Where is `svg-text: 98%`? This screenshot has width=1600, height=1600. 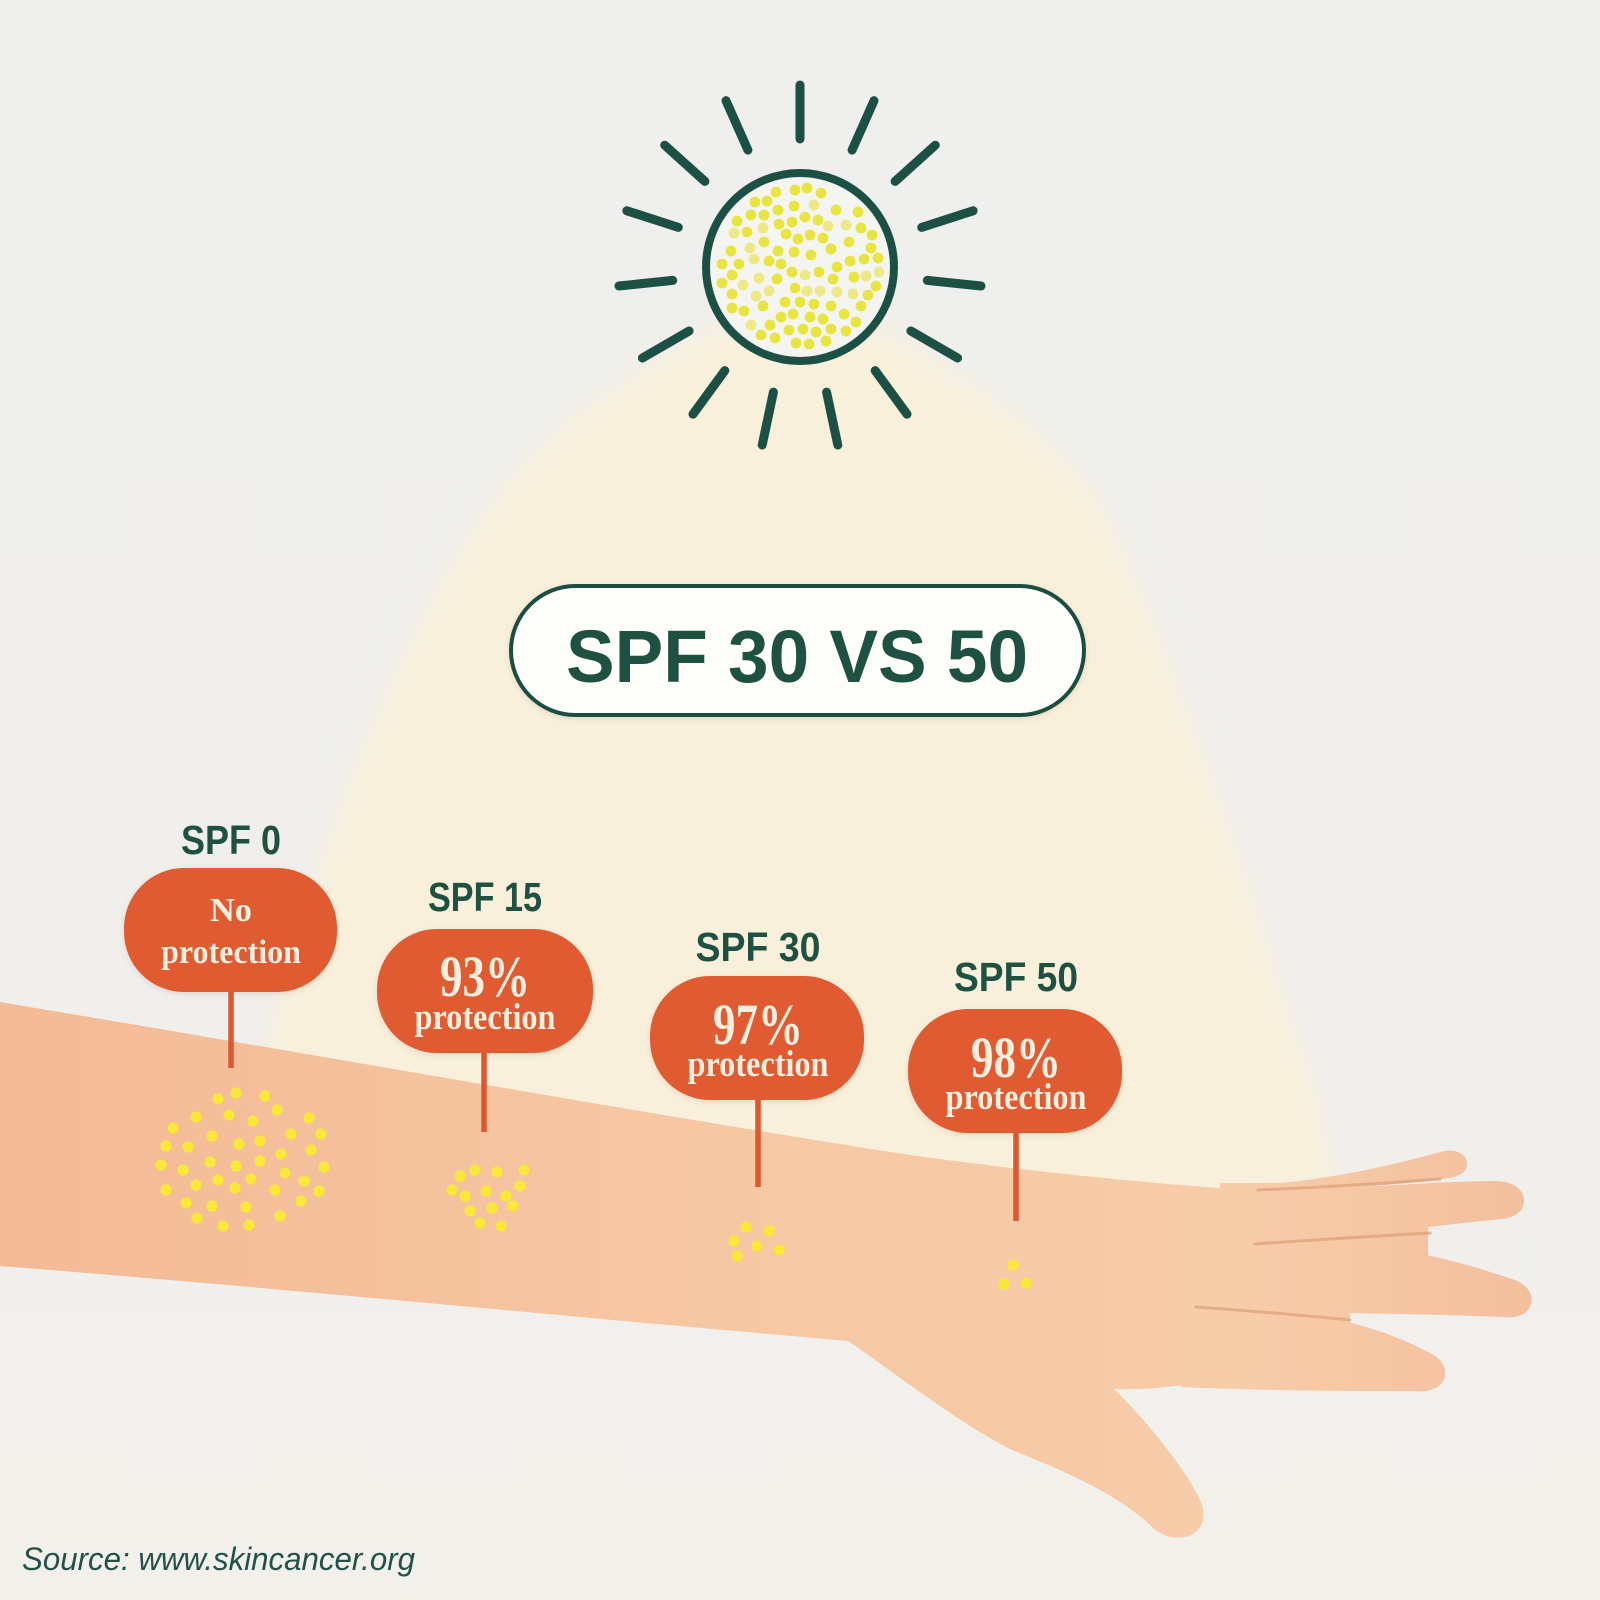 svg-text: 98% is located at coordinates (1016, 1057).